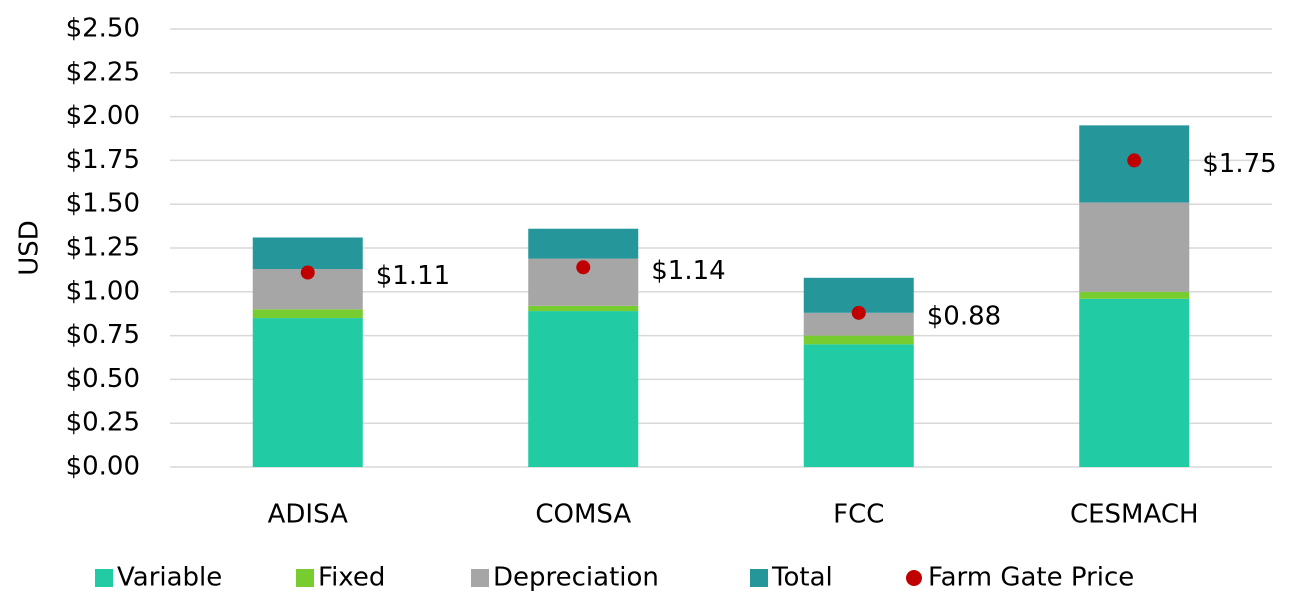 Image resolution: width=1289 pixels, height=596 pixels. I want to click on y-tick-label: $0.50, so click(103, 379).